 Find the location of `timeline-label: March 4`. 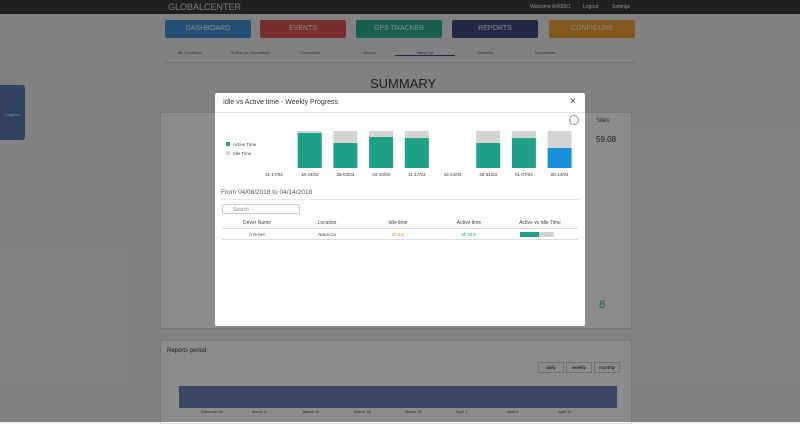

timeline-label: March 4 is located at coordinates (259, 411).